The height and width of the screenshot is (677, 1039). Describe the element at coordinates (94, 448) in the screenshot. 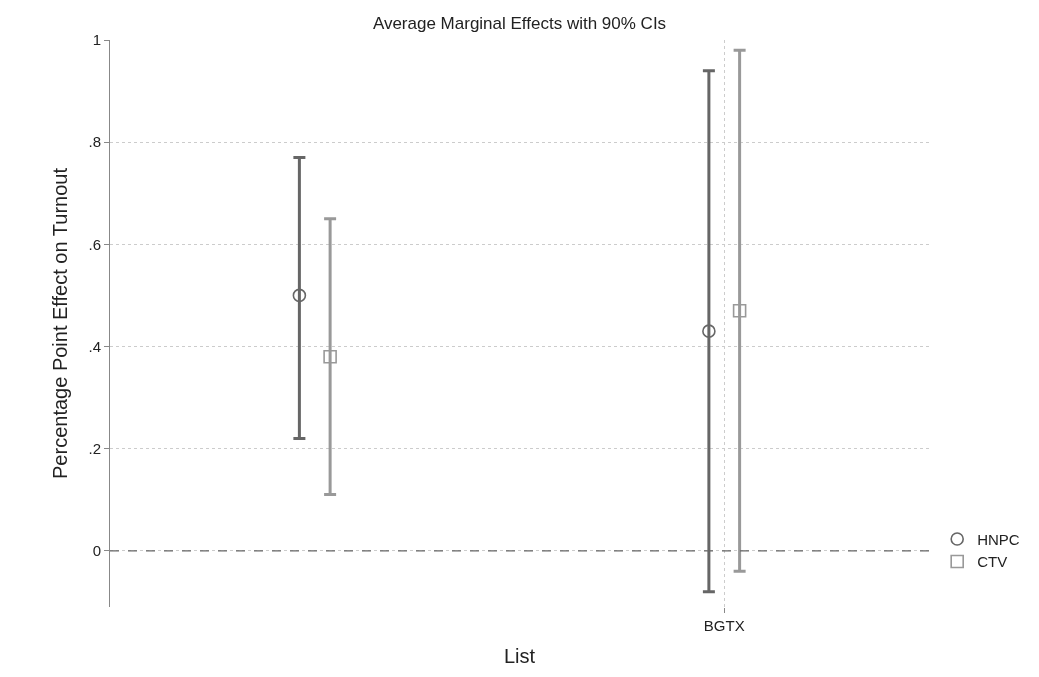

I see `y-tick-label: .2` at that location.